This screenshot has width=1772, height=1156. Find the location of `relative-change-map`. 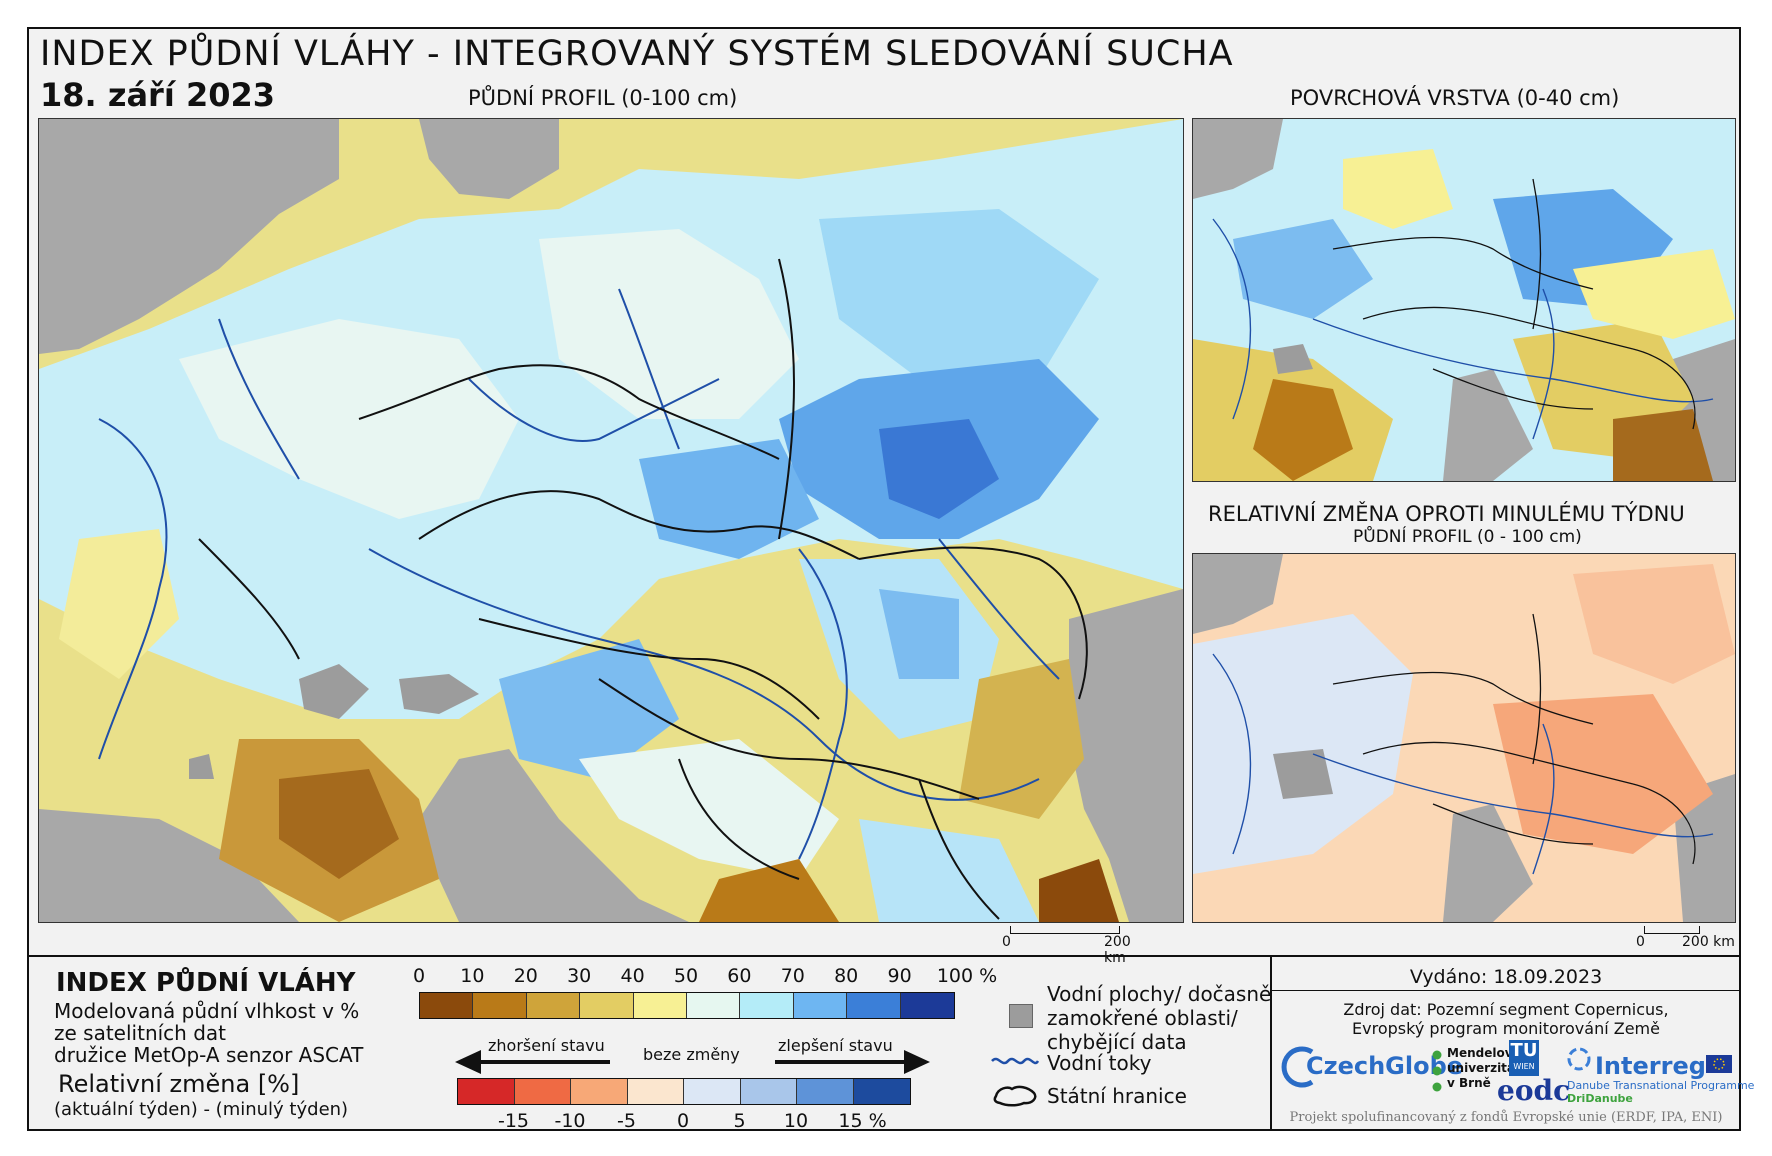

relative-change-map is located at coordinates (1464, 738).